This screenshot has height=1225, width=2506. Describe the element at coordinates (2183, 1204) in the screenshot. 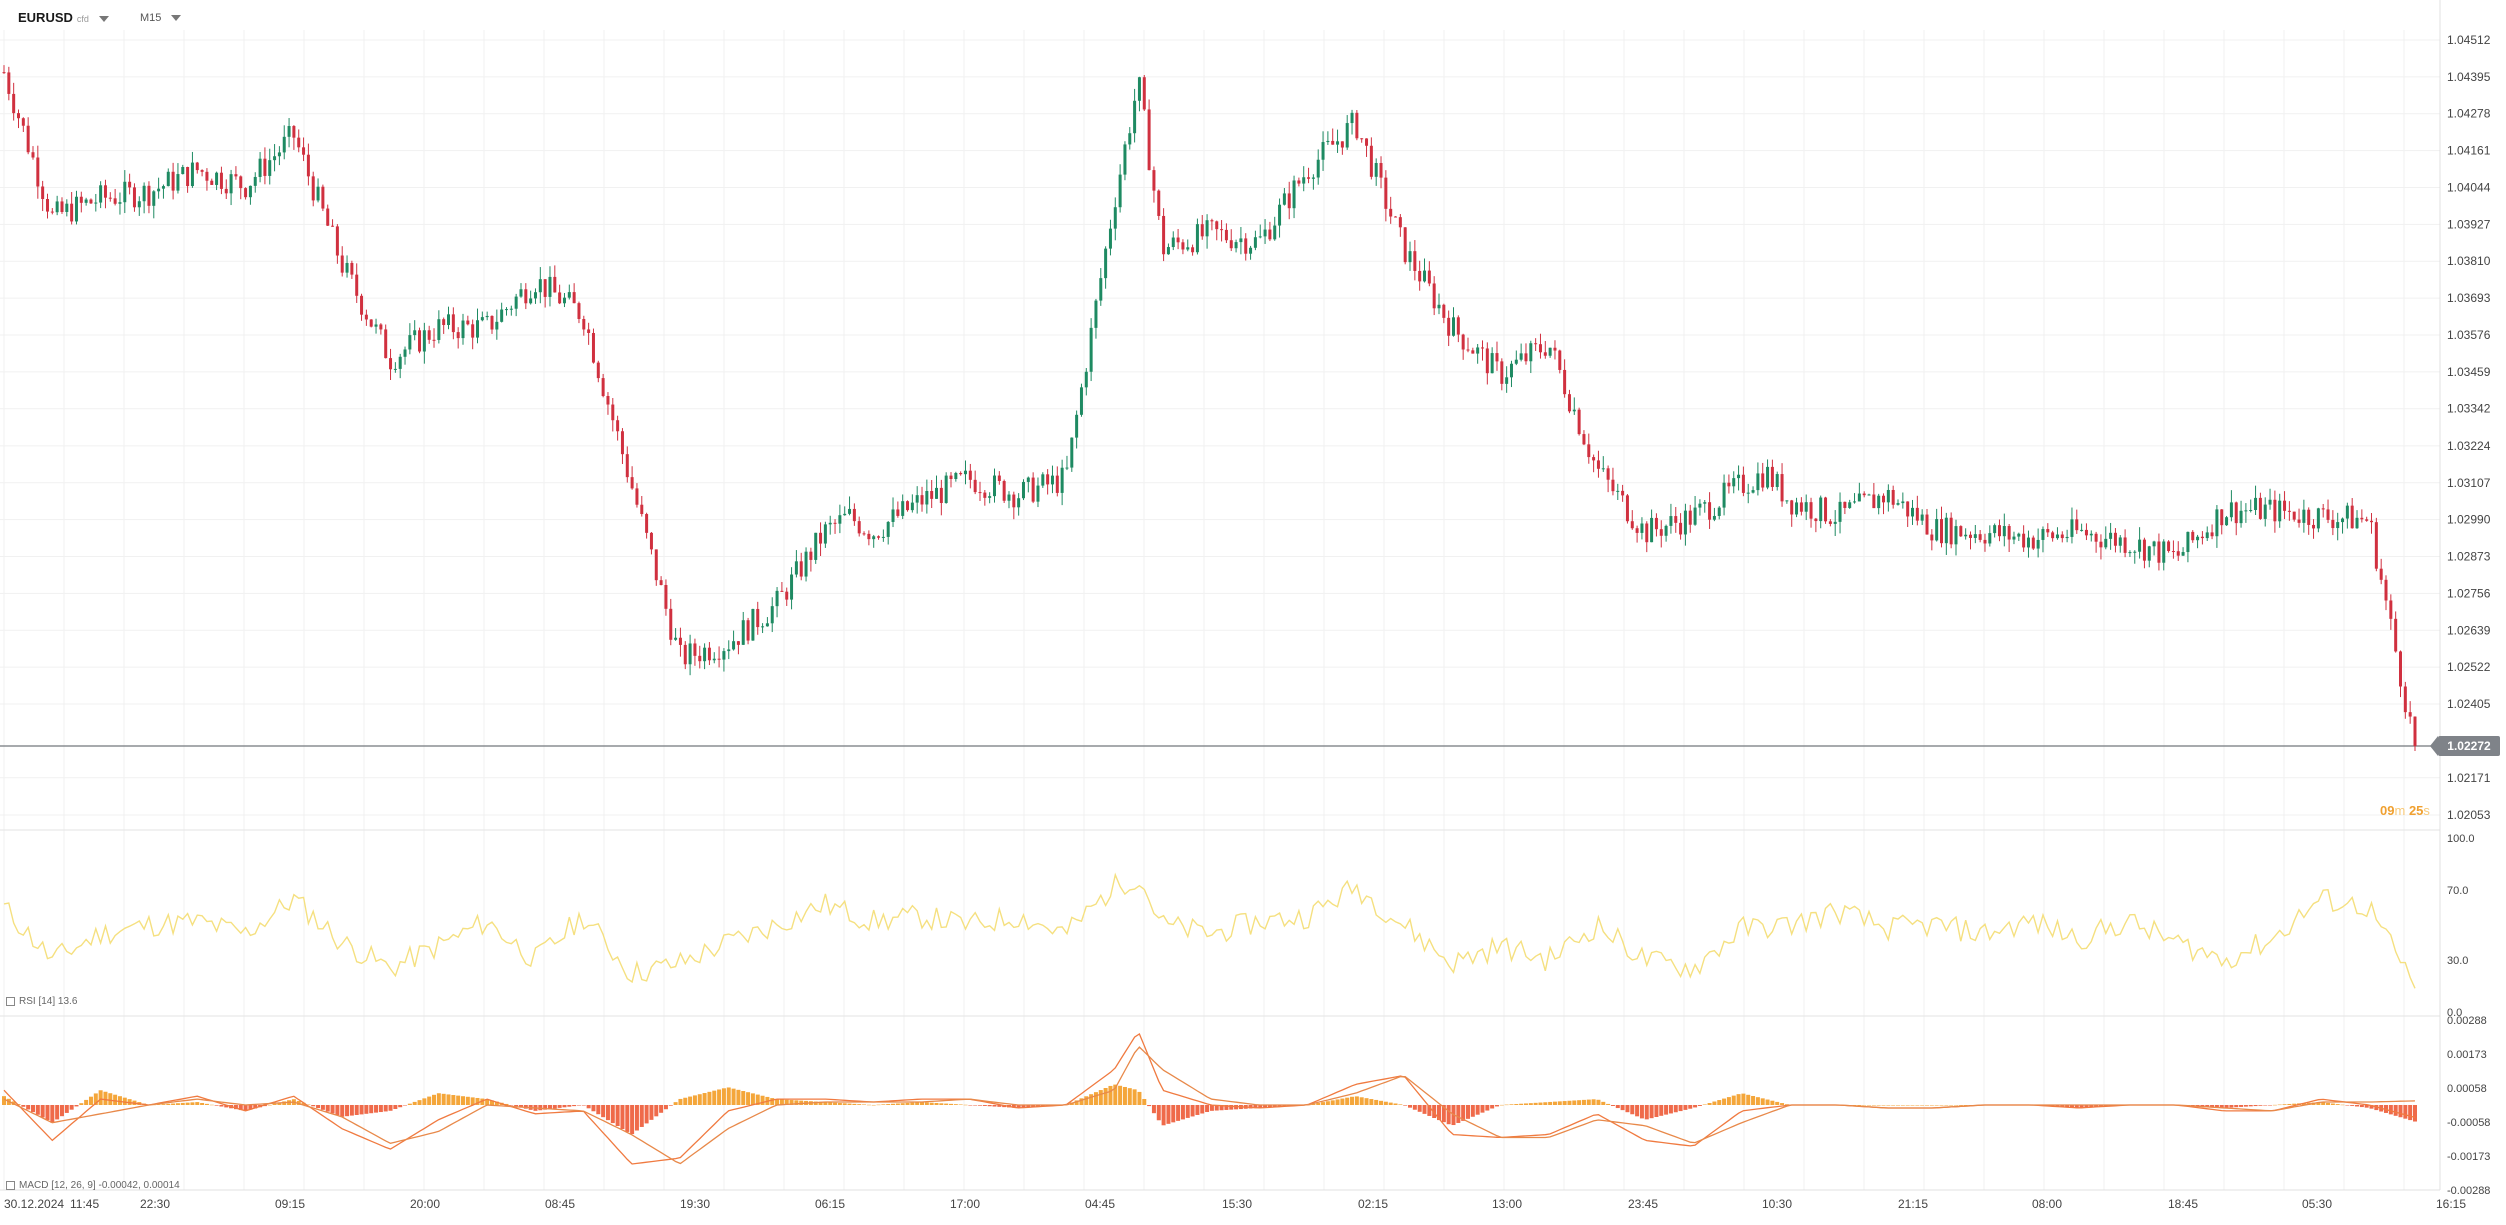

I see `time-tick-label: 18:45` at that location.